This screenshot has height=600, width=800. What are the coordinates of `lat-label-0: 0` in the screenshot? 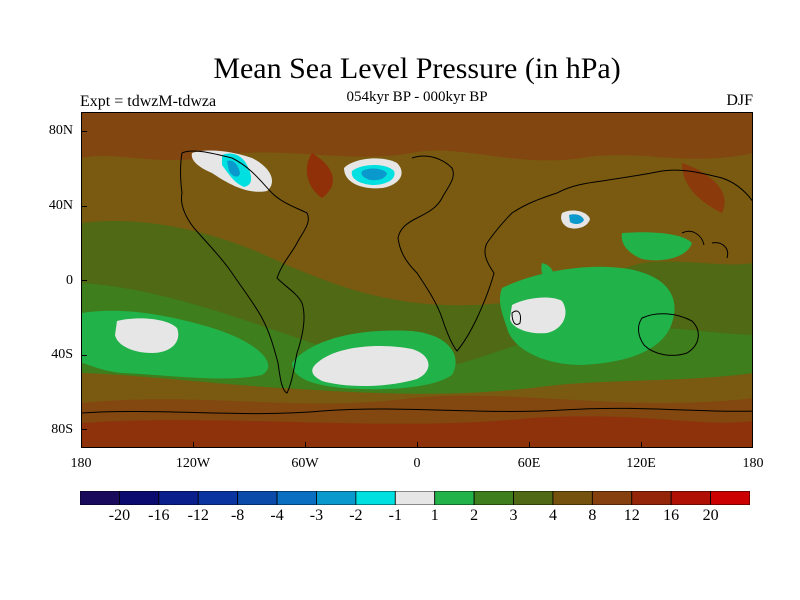 It's located at (69, 280).